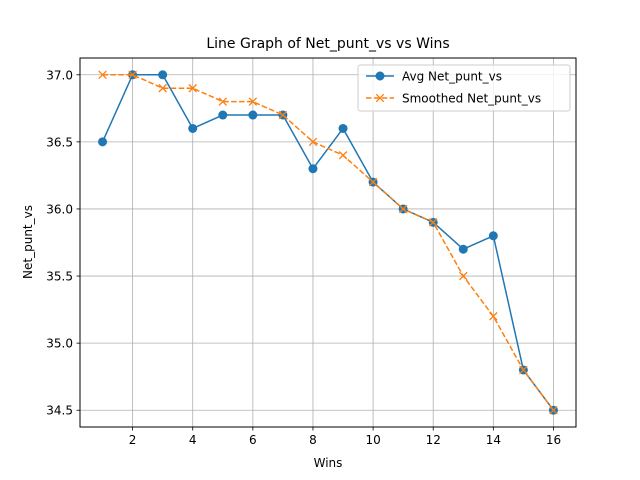 Image resolution: width=640 pixels, height=480 pixels. What do you see at coordinates (372, 440) in the screenshot?
I see `x-tick-label: 10` at bounding box center [372, 440].